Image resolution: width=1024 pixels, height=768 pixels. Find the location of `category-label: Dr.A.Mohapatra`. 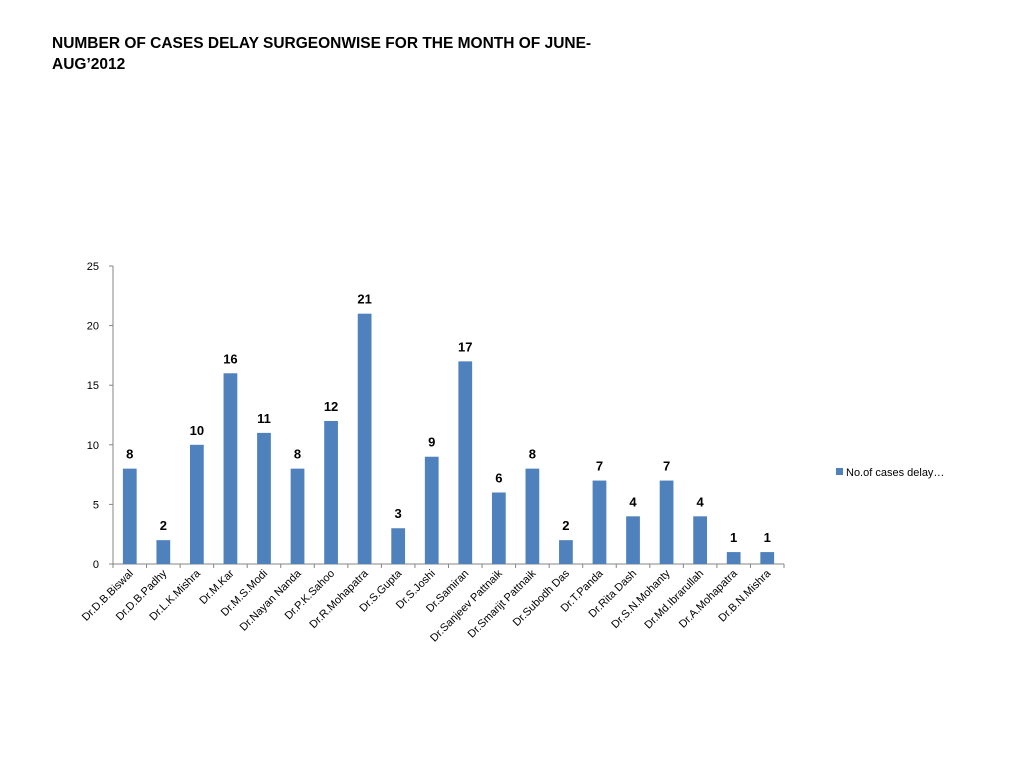

category-label: Dr.A.Mohapatra is located at coordinates (709, 599).